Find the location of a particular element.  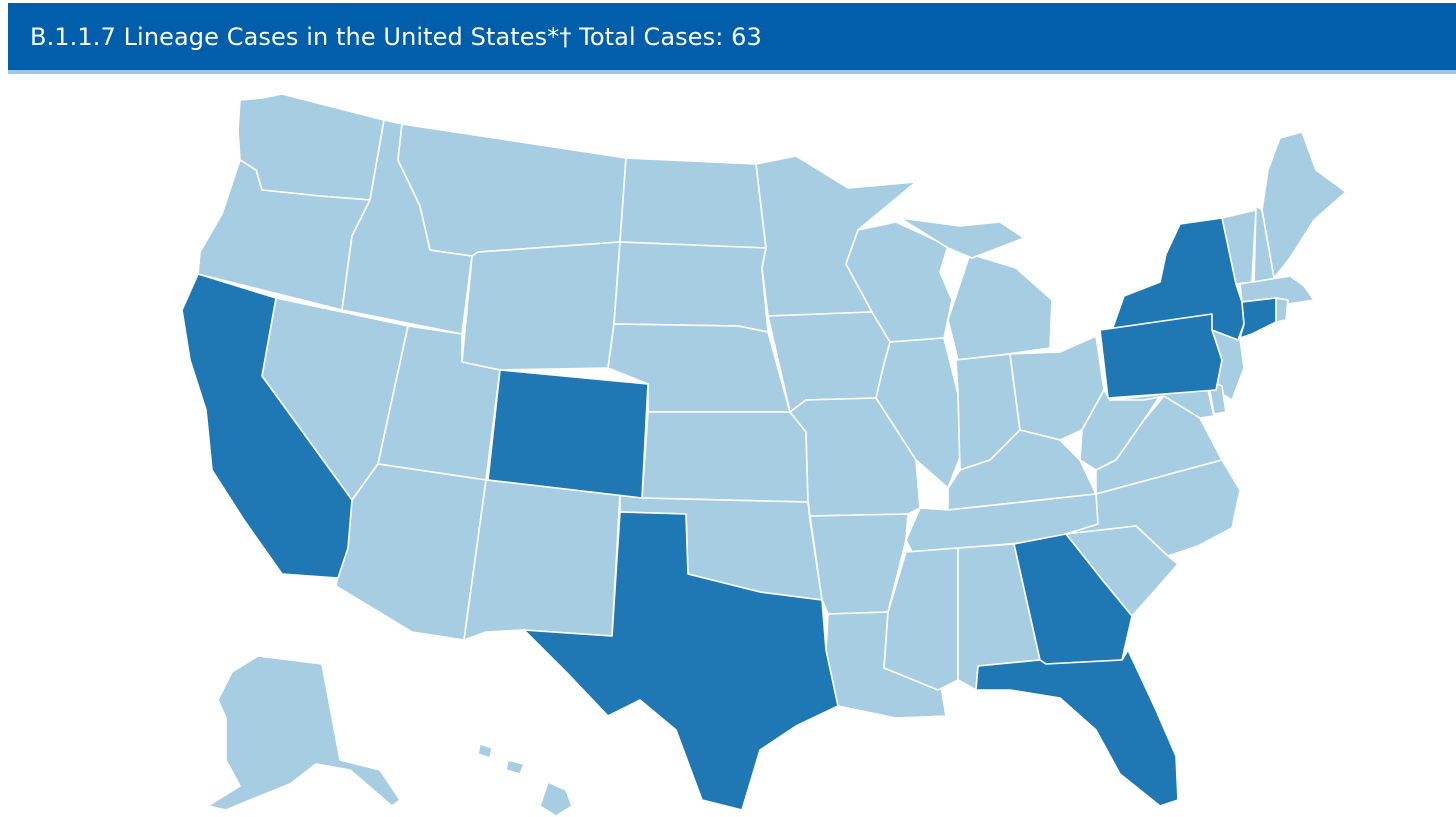

state-iowa is located at coordinates (829, 362).